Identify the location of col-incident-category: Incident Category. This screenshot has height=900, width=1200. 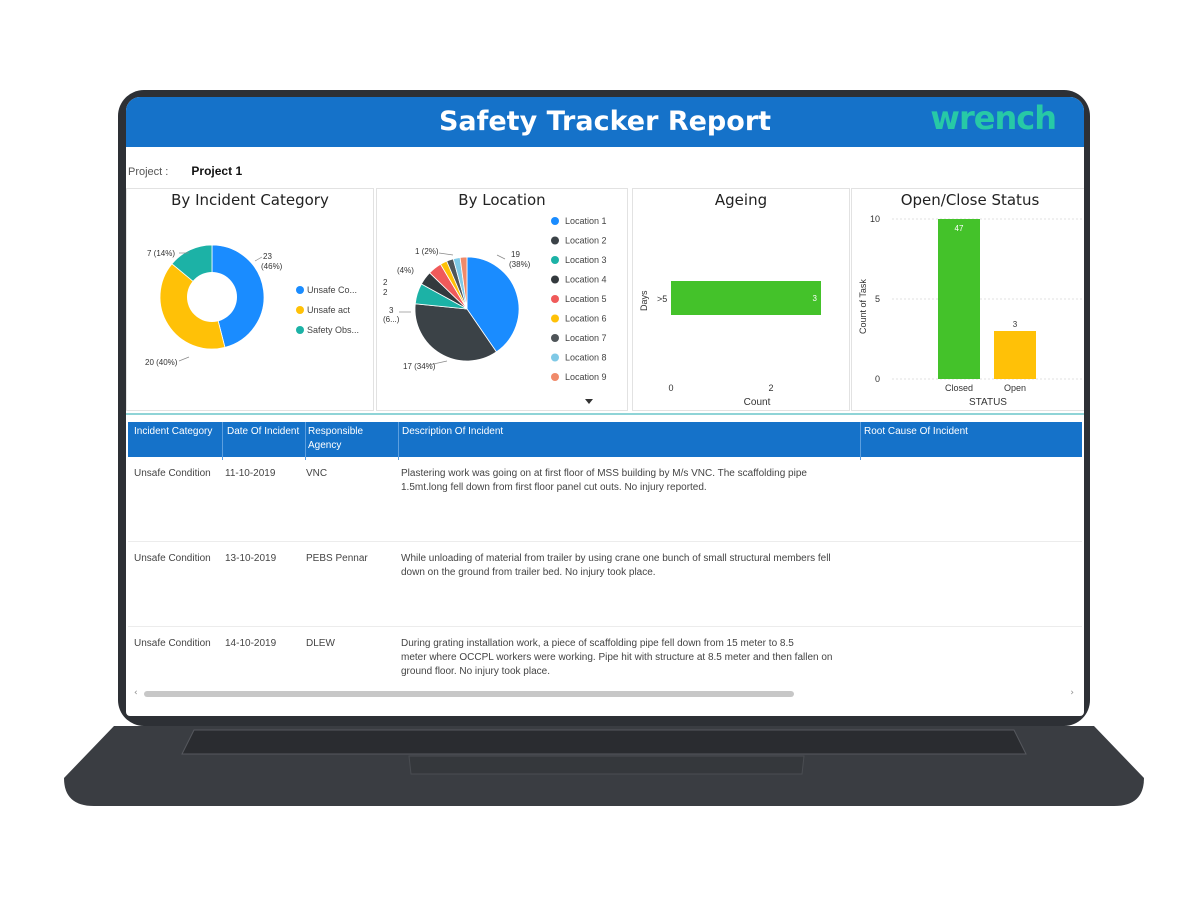
(175, 441).